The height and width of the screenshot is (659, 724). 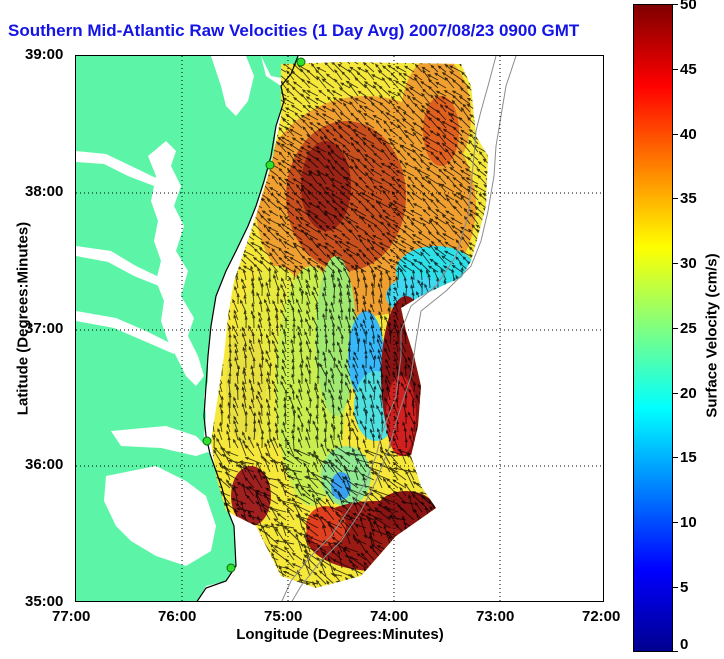 I want to click on colorbar-tick-label: 25, so click(x=688, y=328).